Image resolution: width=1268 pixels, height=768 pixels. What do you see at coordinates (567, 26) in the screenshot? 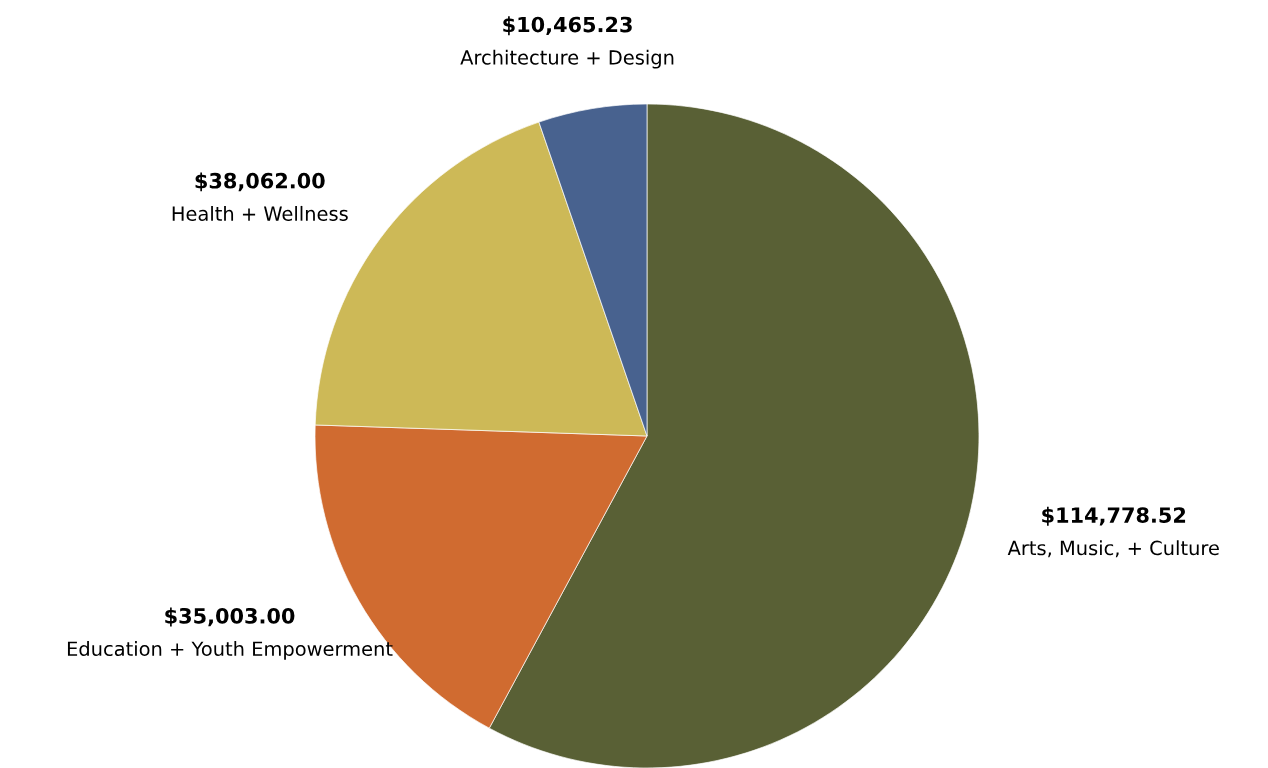
I see `data-label: $10,465.23` at bounding box center [567, 26].